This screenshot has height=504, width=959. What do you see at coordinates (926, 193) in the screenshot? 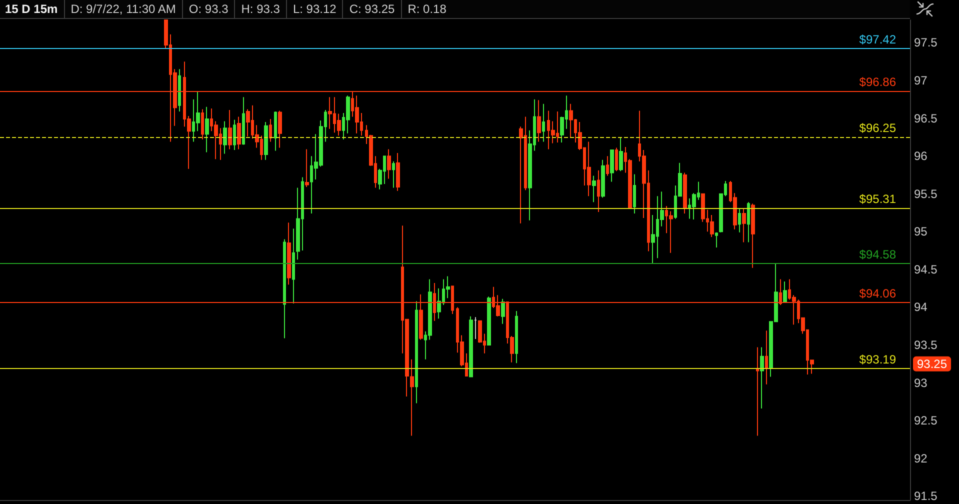
I see `y-tick-label: 95.5` at bounding box center [926, 193].